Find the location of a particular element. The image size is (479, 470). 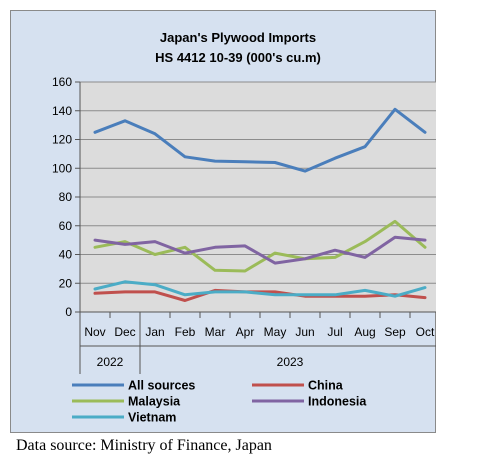

legend-label-vietnam: Vietnam is located at coordinates (152, 418).